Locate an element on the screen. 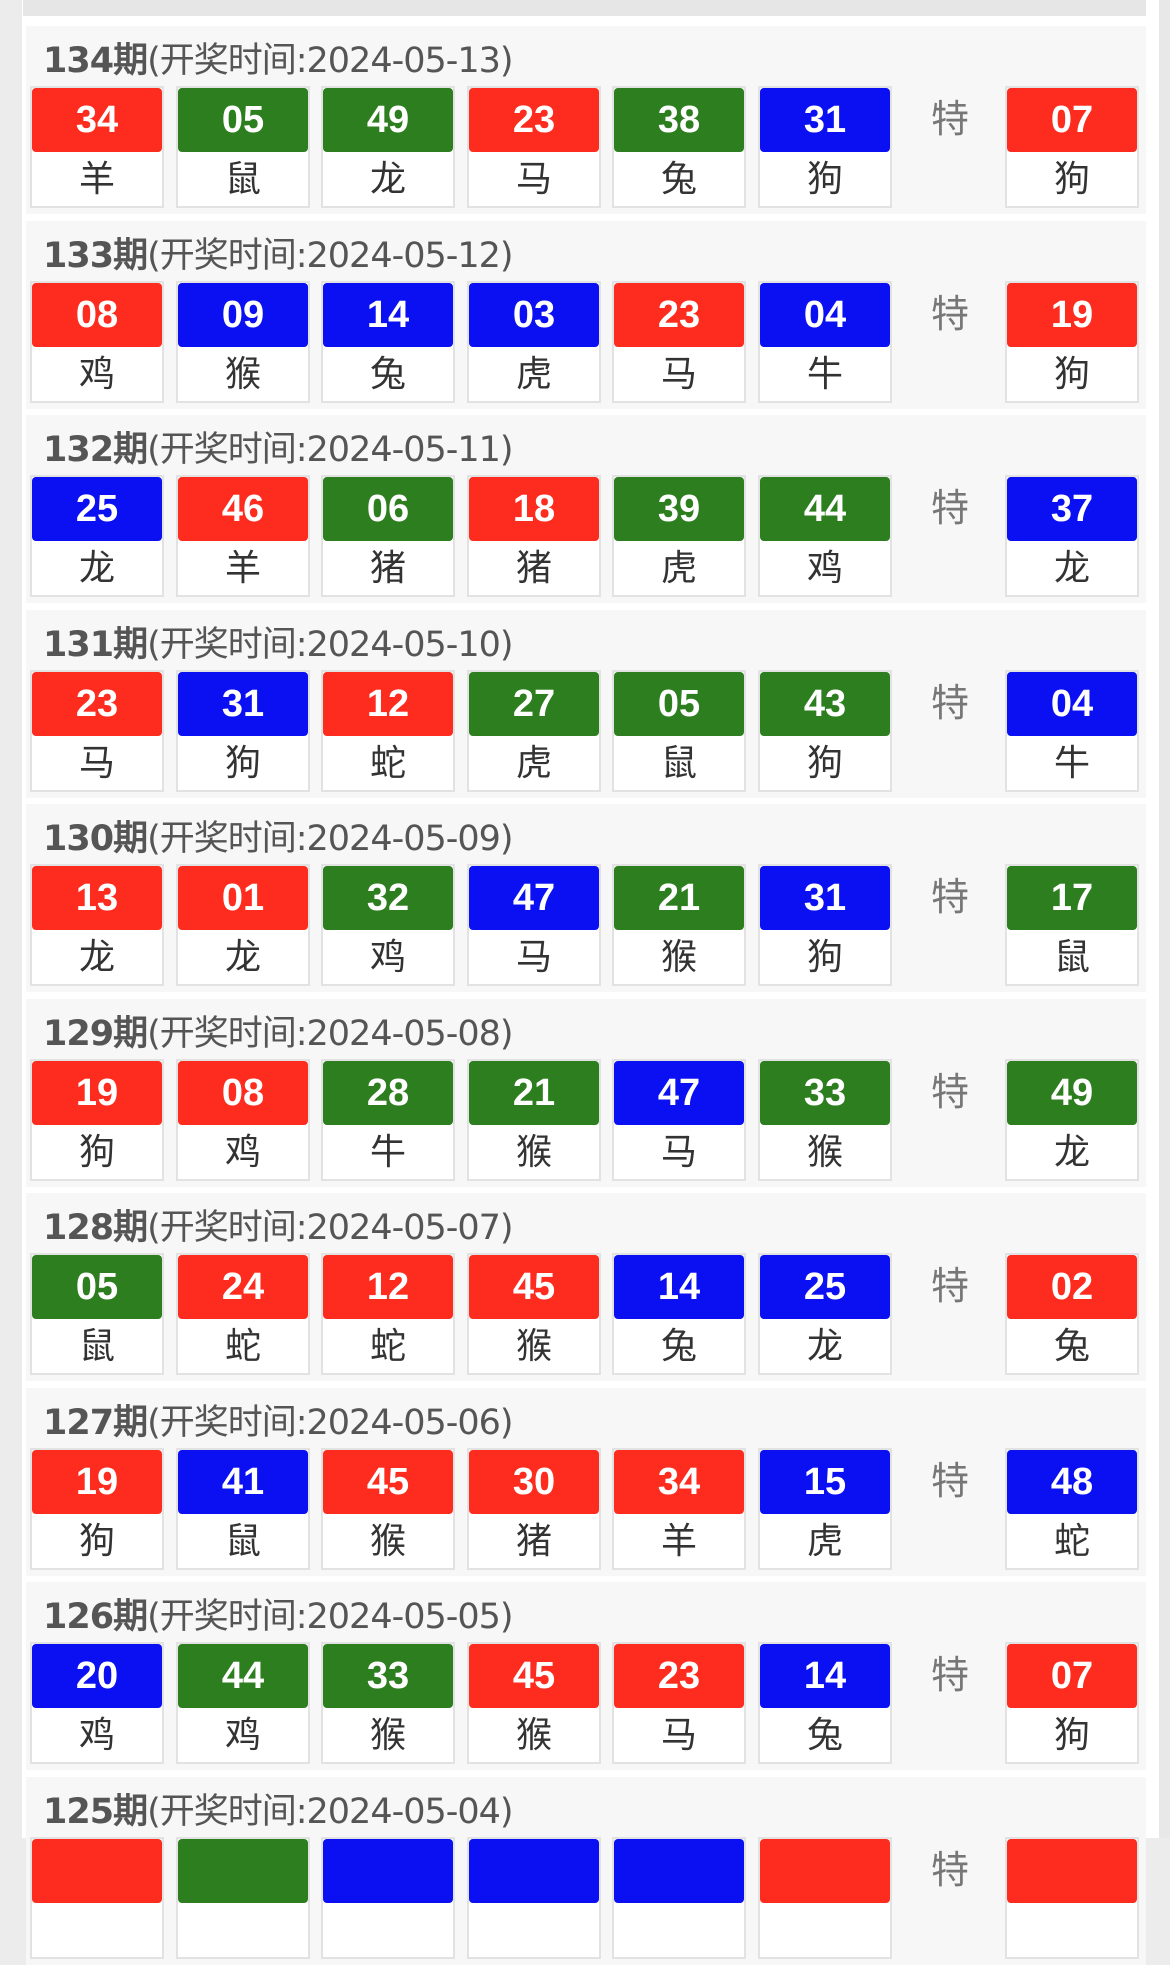 Image resolution: width=1170 pixels, height=1965 pixels. scrollbar-track is located at coordinates (1164, 919).